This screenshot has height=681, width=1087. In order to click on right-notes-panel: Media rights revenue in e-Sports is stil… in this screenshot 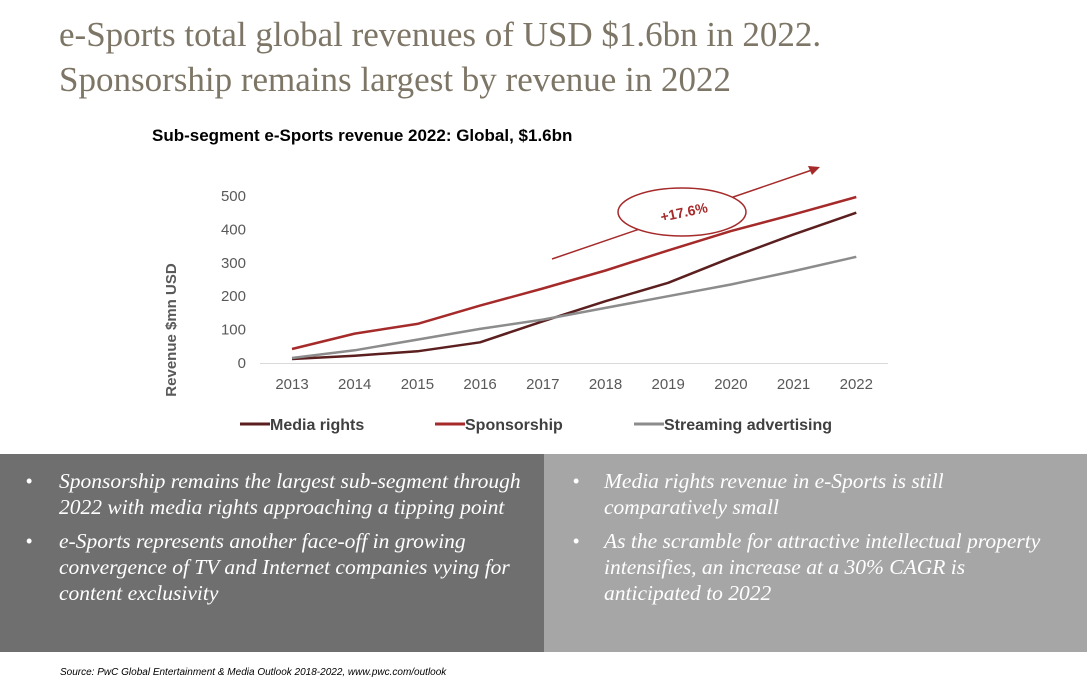, I will do `click(815, 553)`.